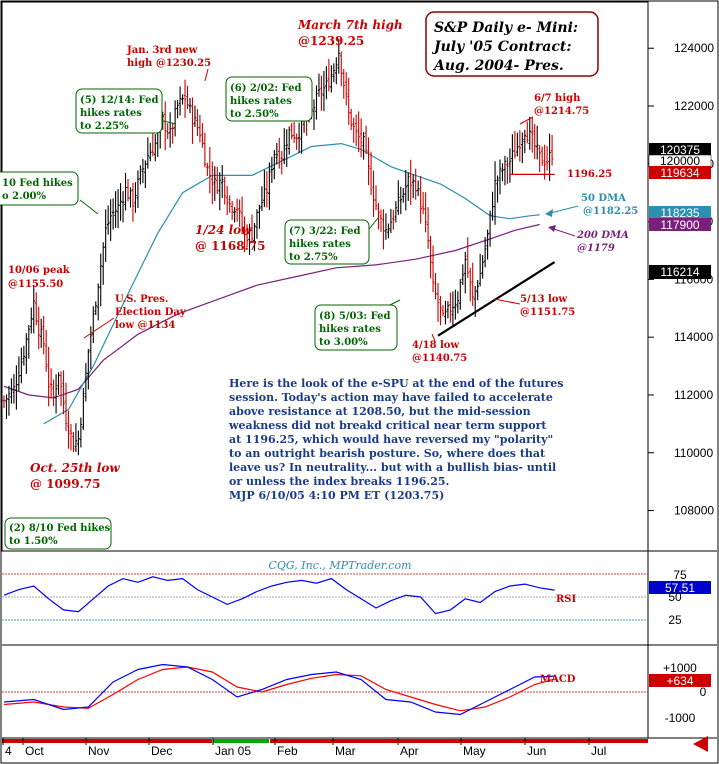 This screenshot has width=719, height=764. Describe the element at coordinates (680, 680) in the screenshot. I see `macd-value-bg` at that location.